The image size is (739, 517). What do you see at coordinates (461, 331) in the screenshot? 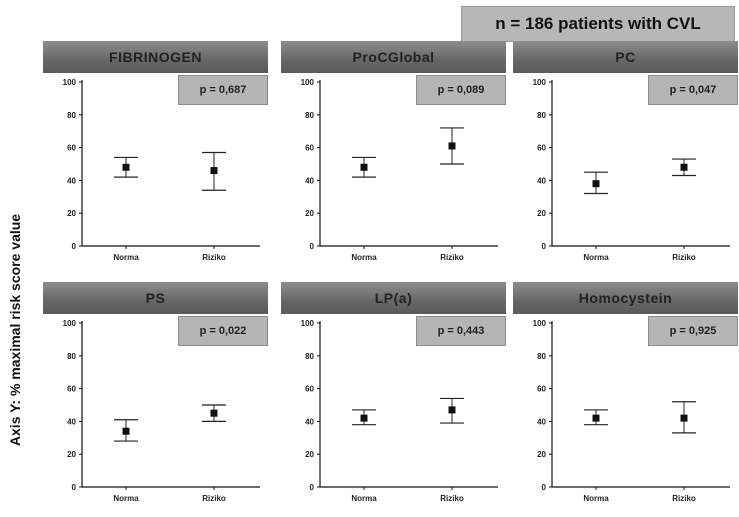
I see `p-value-label: p = 0,443` at bounding box center [461, 331].